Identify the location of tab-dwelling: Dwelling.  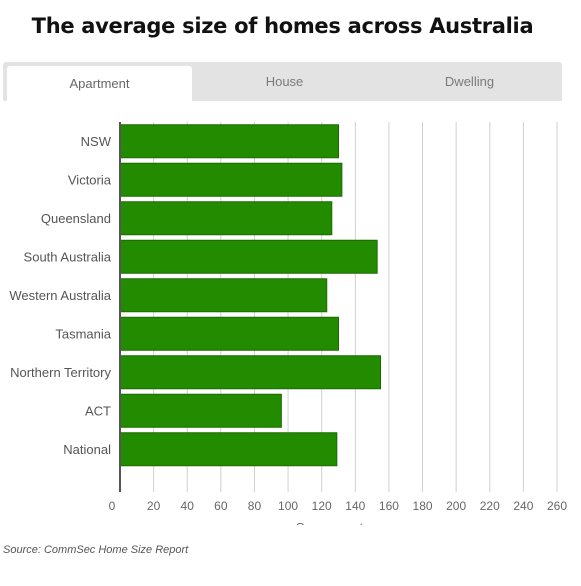
(469, 81).